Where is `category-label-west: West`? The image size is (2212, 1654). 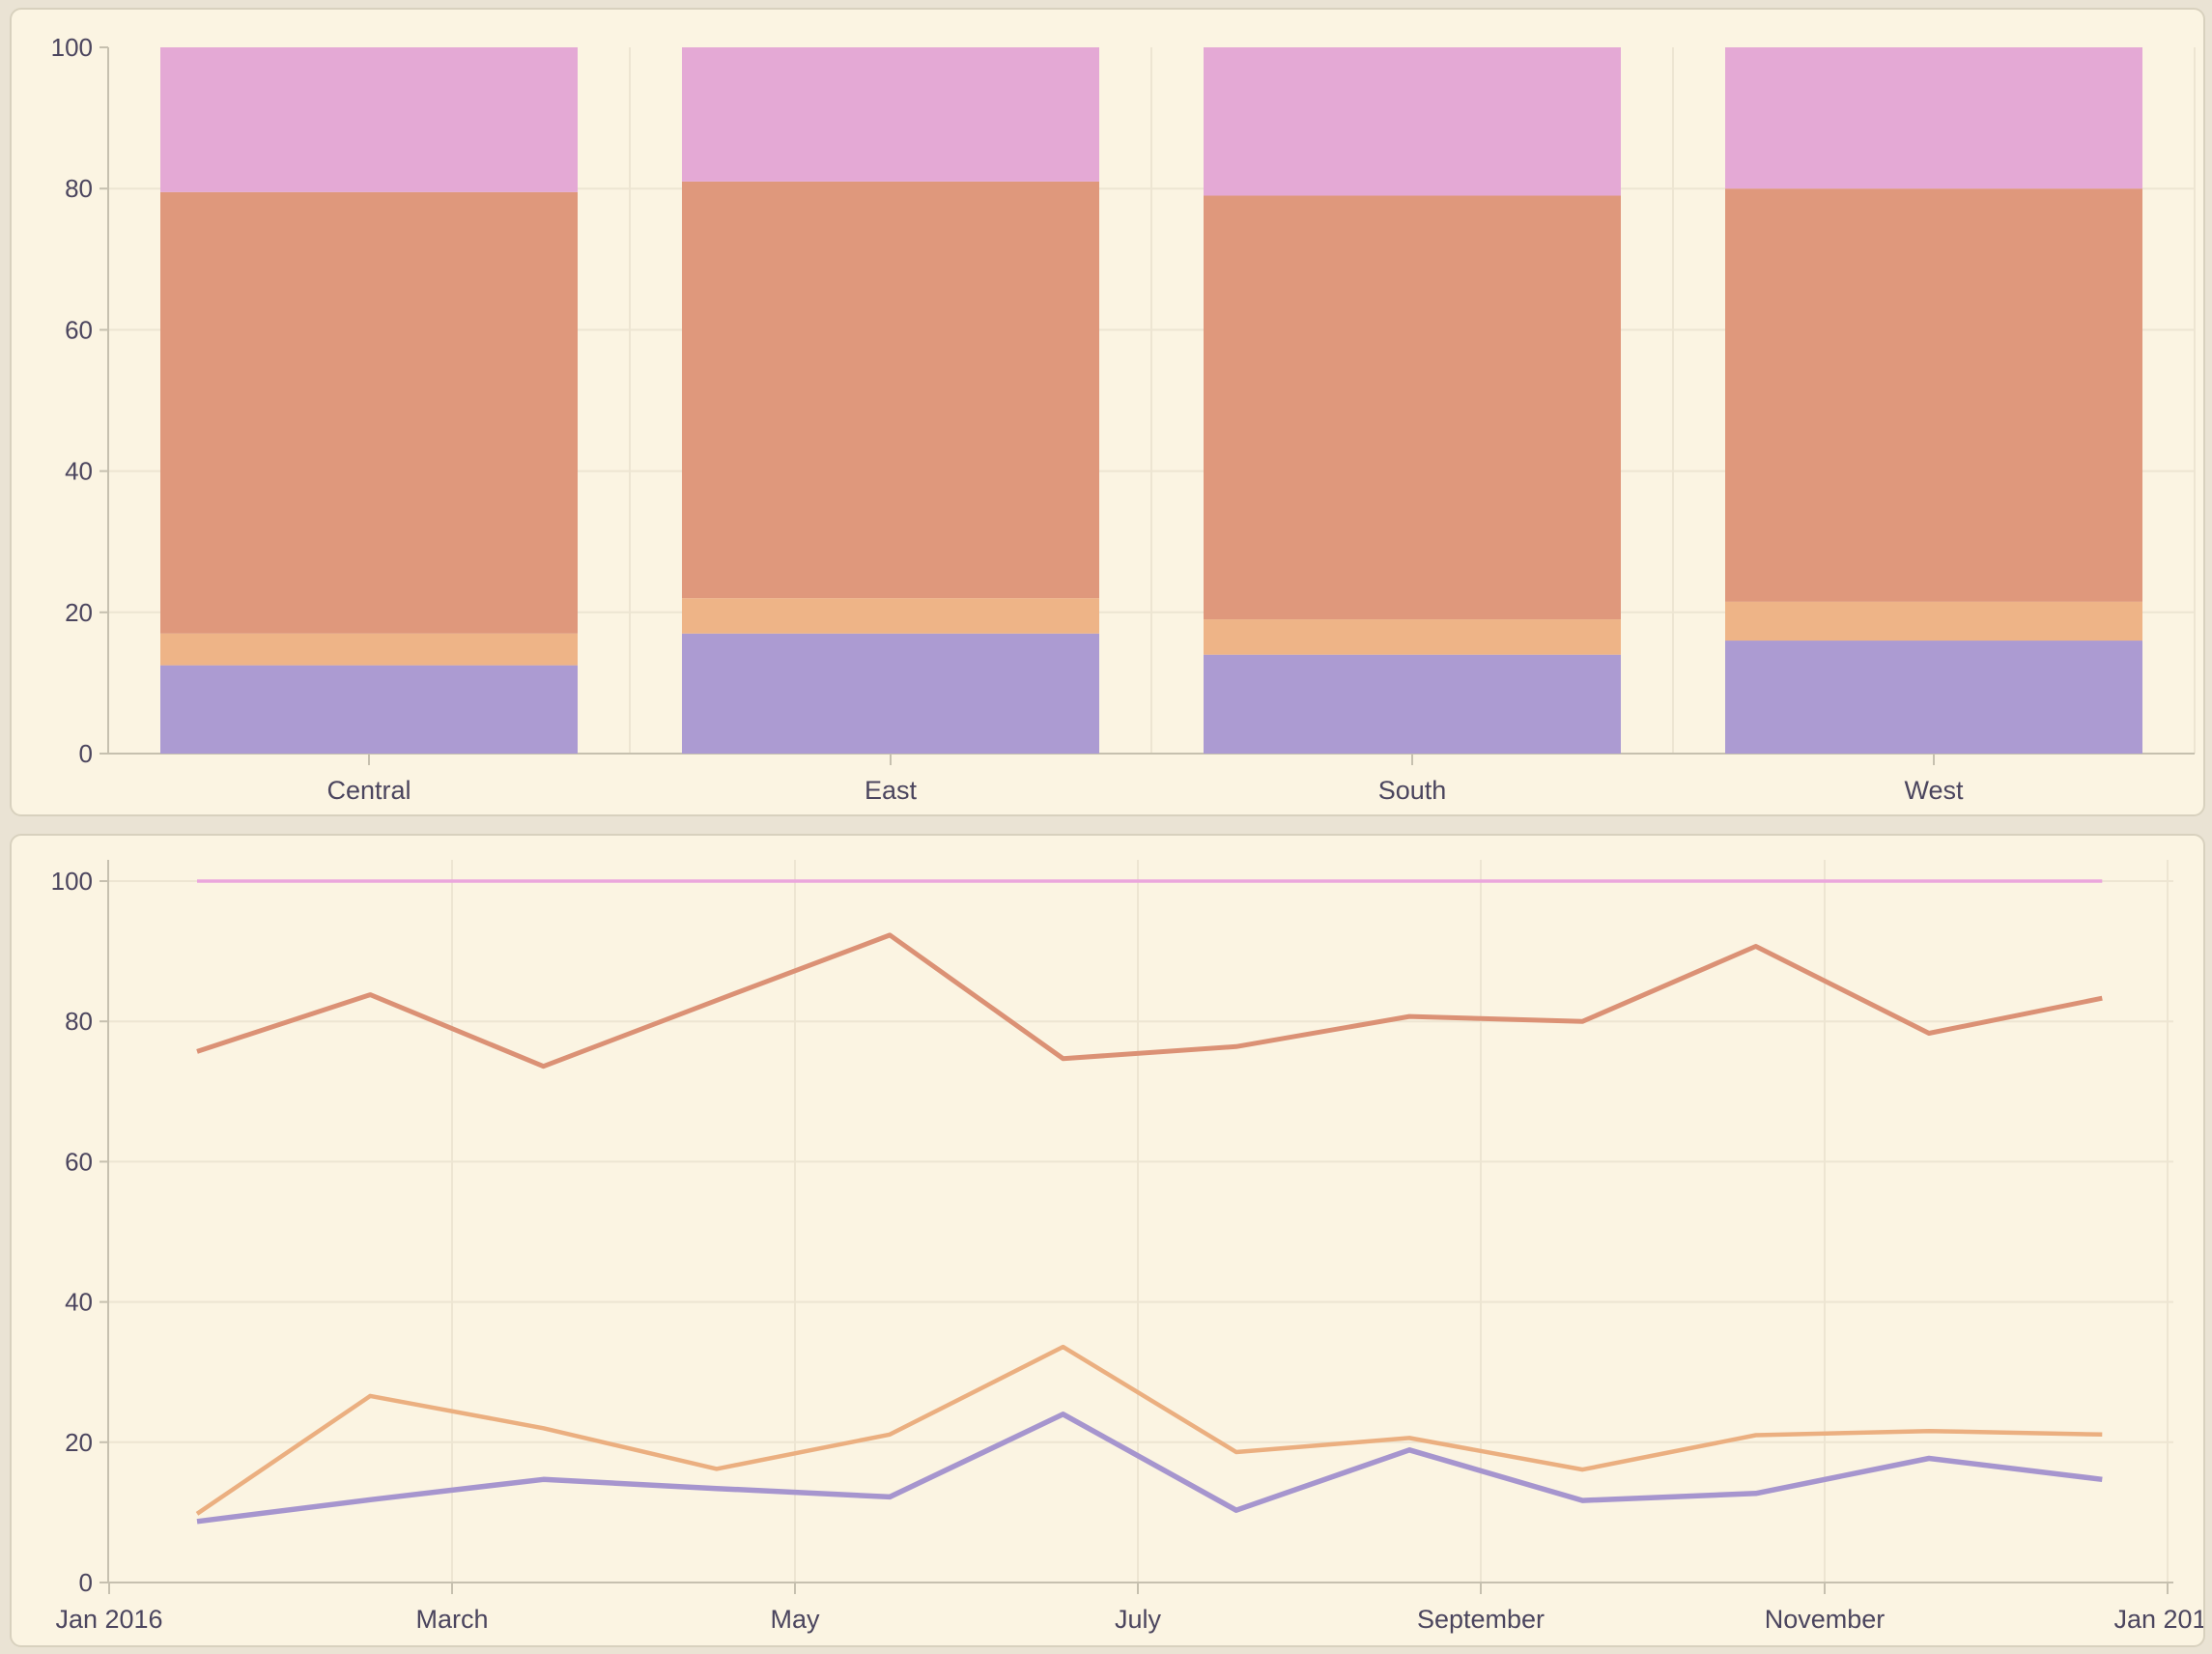
category-label-west: West is located at coordinates (1934, 791).